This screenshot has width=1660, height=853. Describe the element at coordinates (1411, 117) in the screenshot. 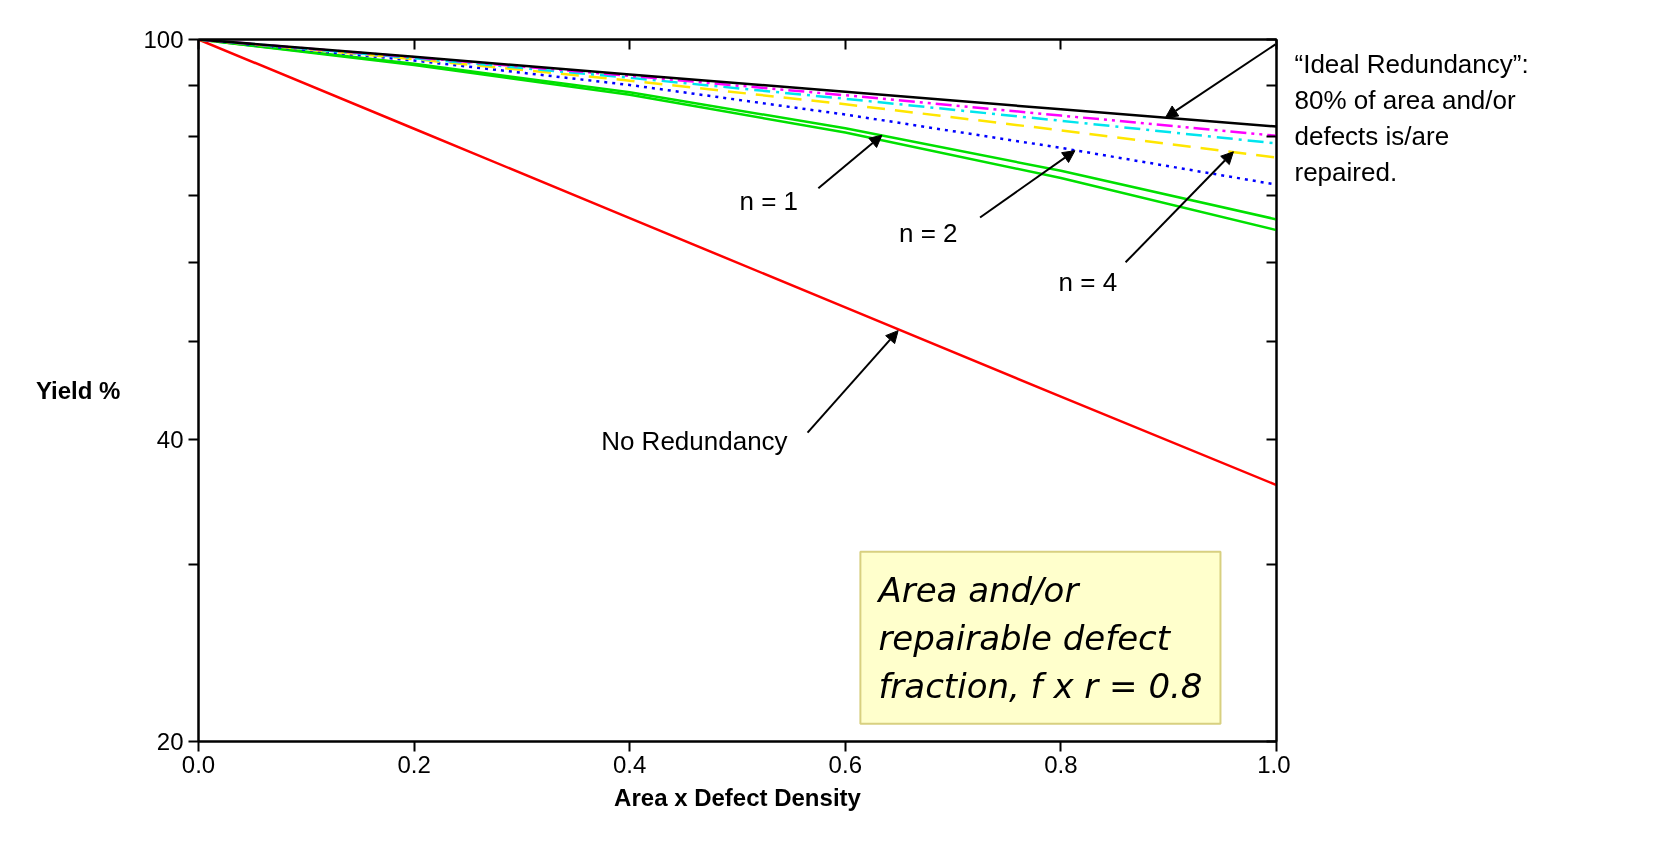

I see `annotation: “Ideal Redundancy”: 80% of area and/or defects is/are repaired.` at that location.